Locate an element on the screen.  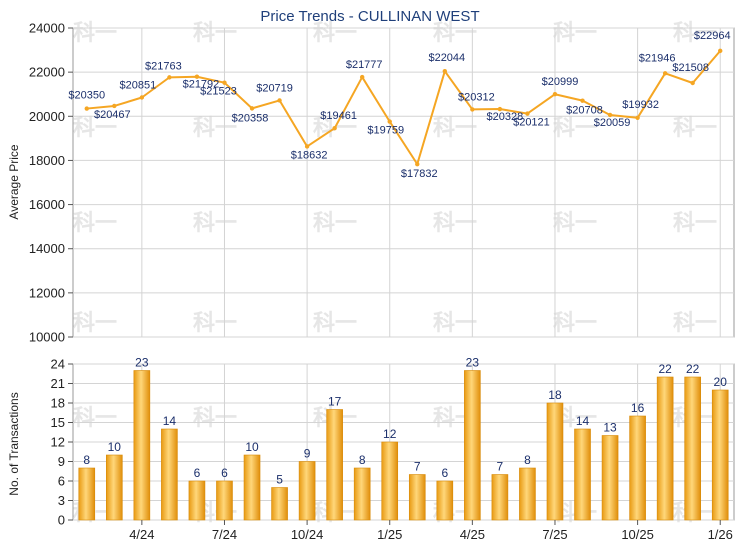
price-tick-label: 24000 is located at coordinates (47, 28).